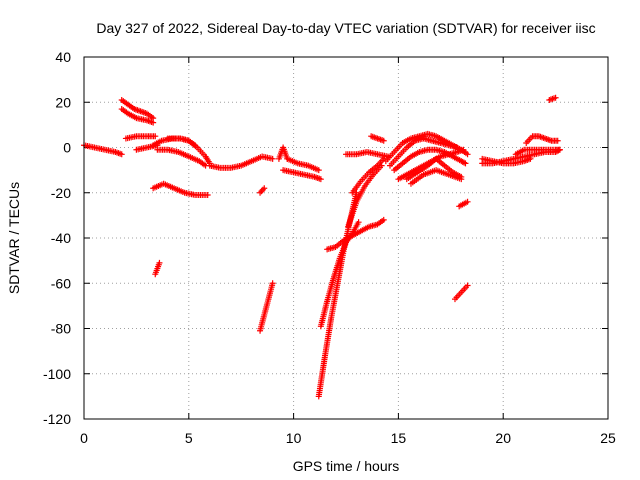  Describe the element at coordinates (189, 438) in the screenshot. I see `x-tick-label: 5` at that location.